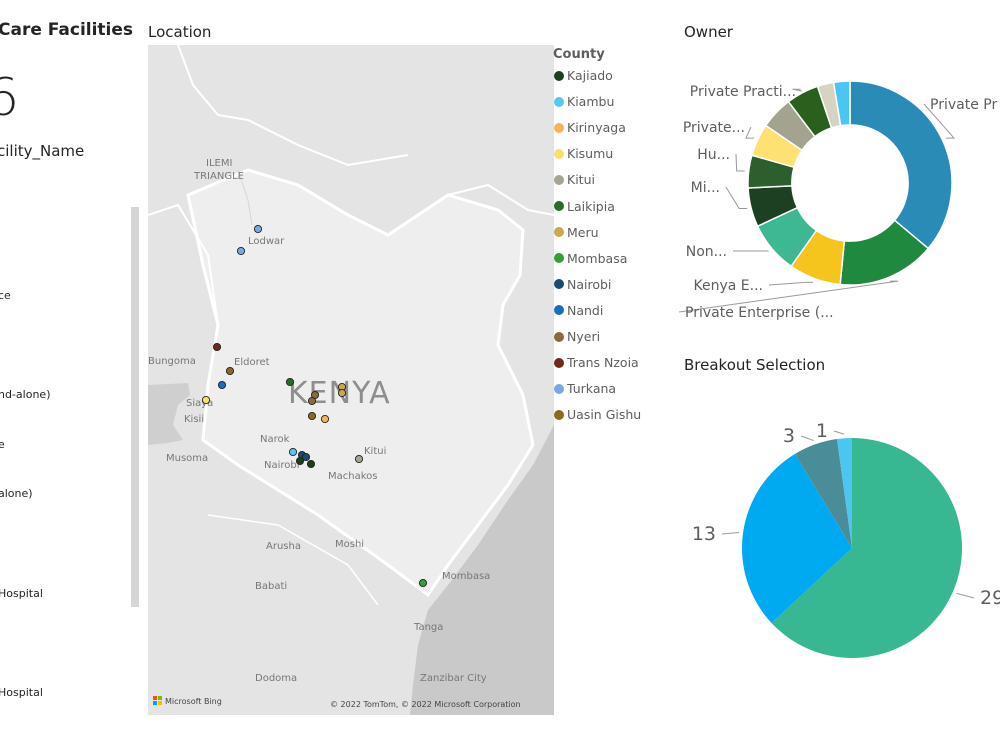 The width and height of the screenshot is (1000, 750). What do you see at coordinates (584, 102) in the screenshot?
I see `legend-item-kiambu: Kiambu` at bounding box center [584, 102].